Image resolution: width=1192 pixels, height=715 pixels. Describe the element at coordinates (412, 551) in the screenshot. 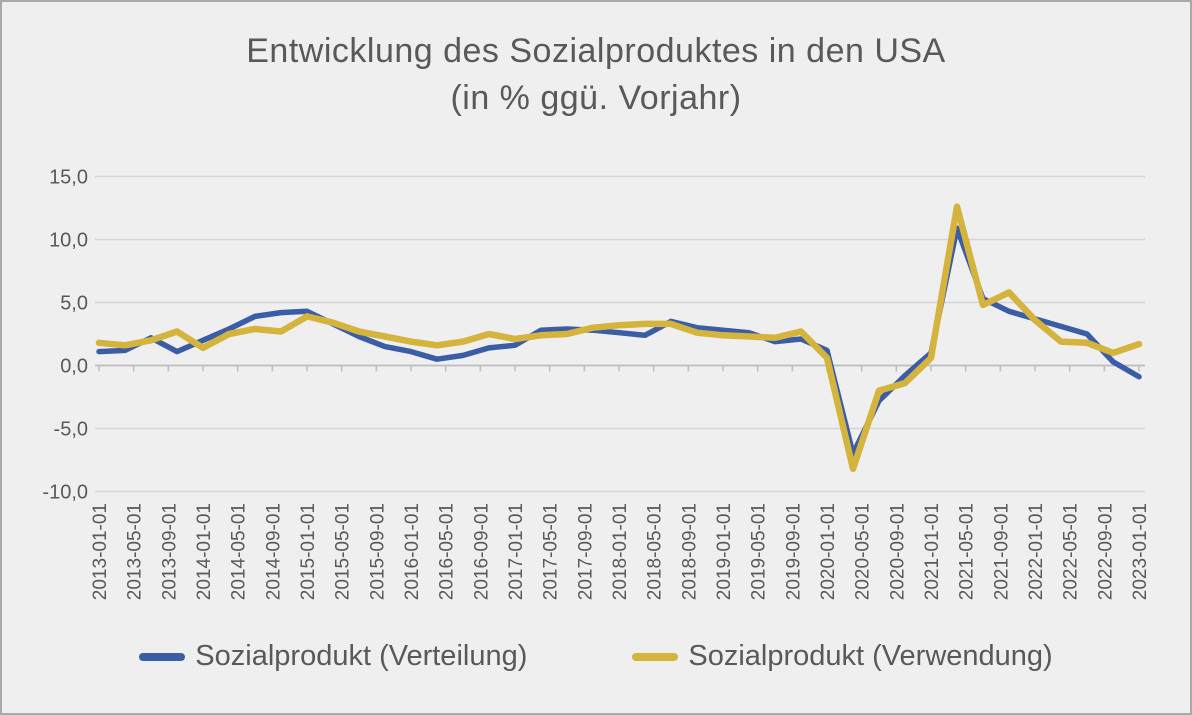

I see `x-tick-label: 2016-01-01` at that location.